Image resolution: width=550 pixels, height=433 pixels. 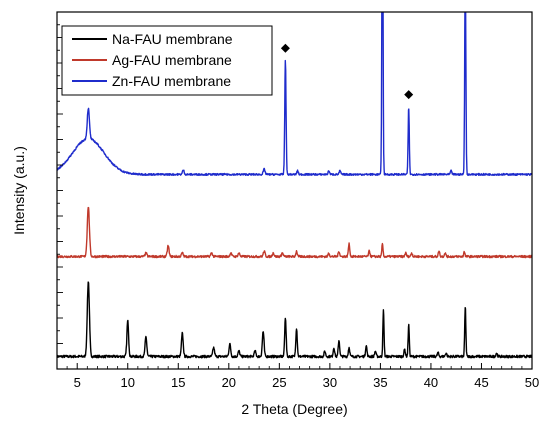 What do you see at coordinates (294, 409) in the screenshot?
I see `x-axis-title: 2 Theta (Degree)` at bounding box center [294, 409].